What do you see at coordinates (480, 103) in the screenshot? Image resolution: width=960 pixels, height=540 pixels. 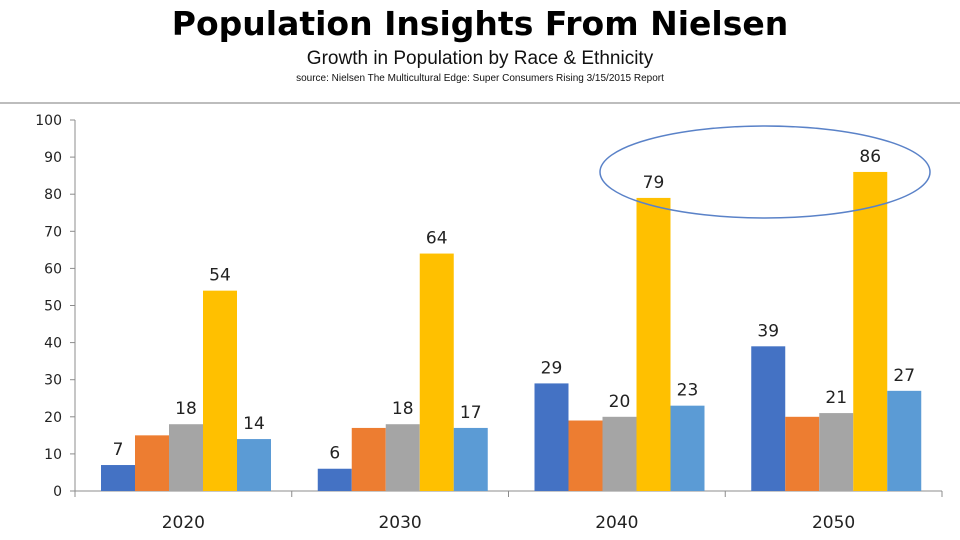 I see `header-divider` at bounding box center [480, 103].